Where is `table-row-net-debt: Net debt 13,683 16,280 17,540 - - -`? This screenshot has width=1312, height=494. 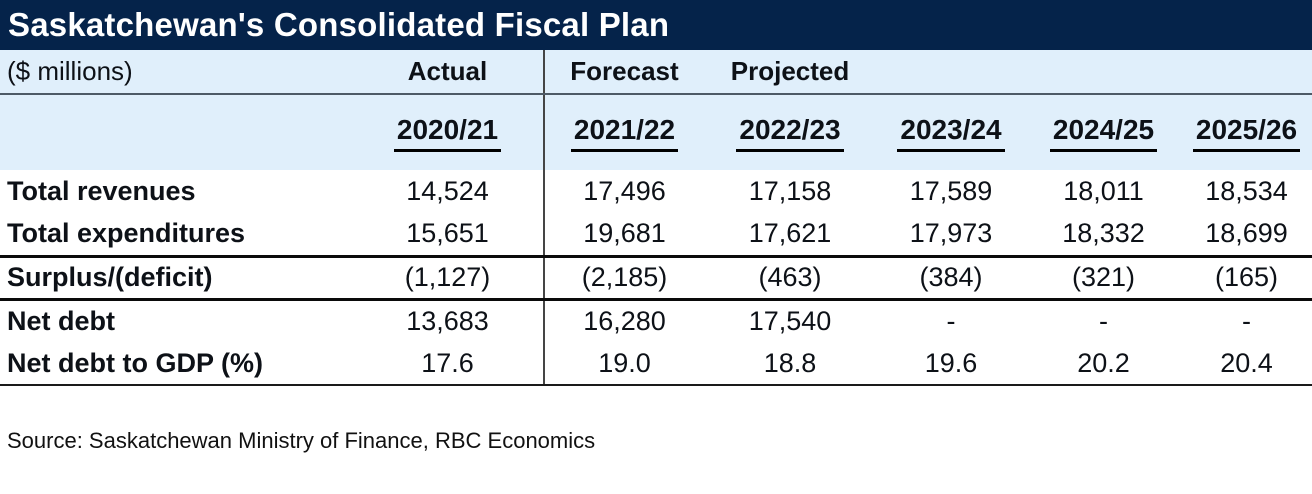 table-row-net-debt: Net debt 13,683 16,280 17,540 - - - is located at coordinates (656, 320).